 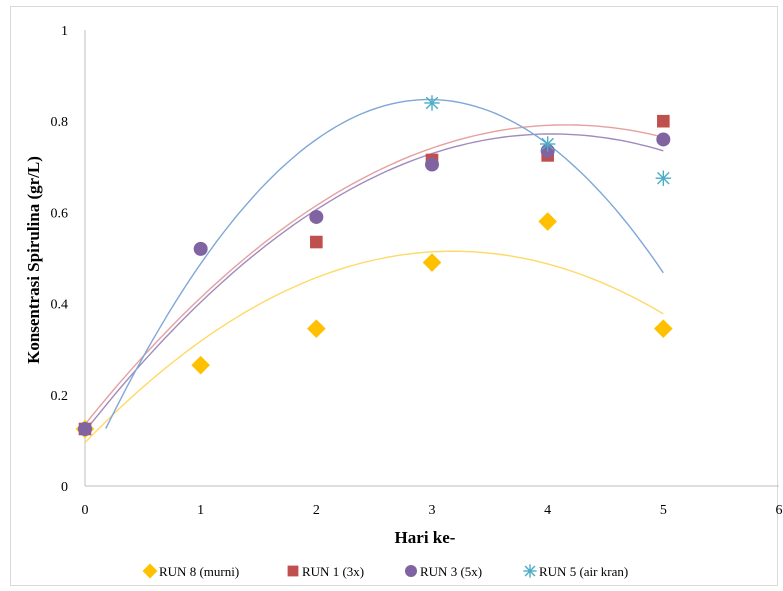 I want to click on y-axis-title: Konsentrasi Spirulina (gr/L), so click(x=33, y=260).